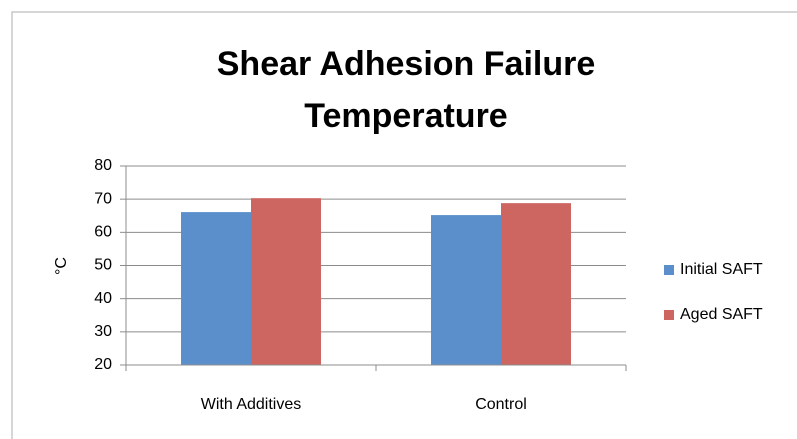 The height and width of the screenshot is (439, 797). What do you see at coordinates (103, 232) in the screenshot?
I see `y-tick-label: 60` at bounding box center [103, 232].